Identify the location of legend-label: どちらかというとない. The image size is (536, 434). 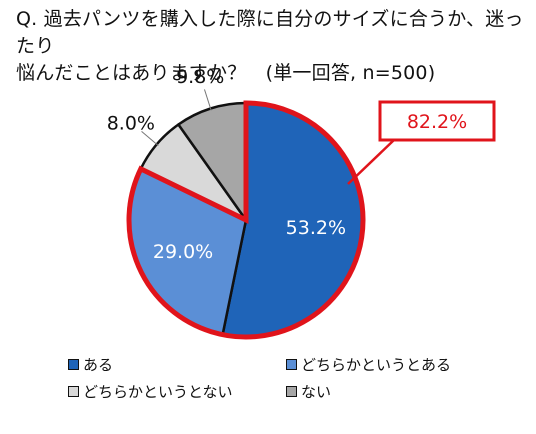
(158, 392).